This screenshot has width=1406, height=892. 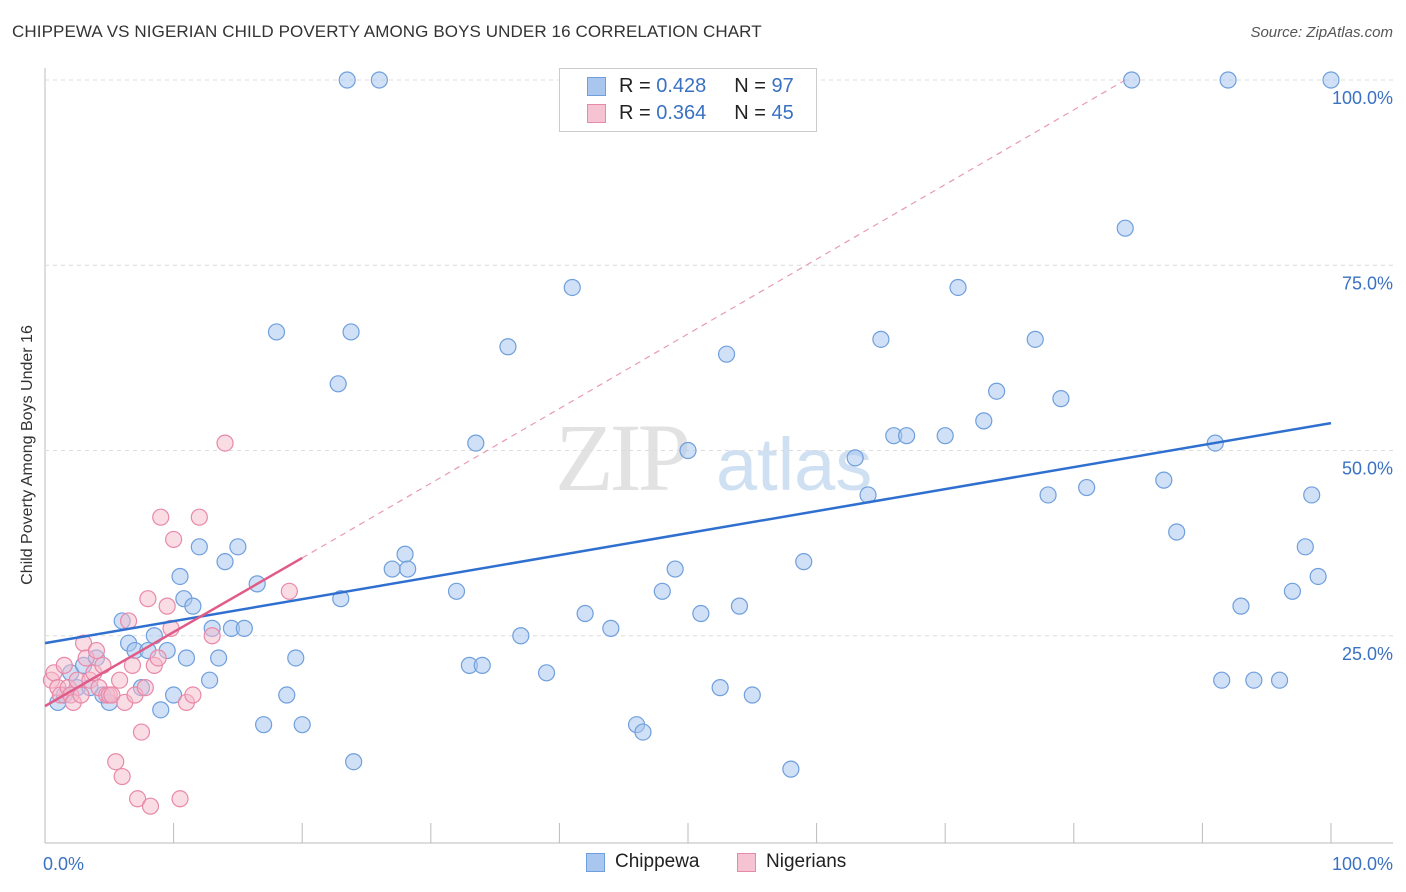 I want to click on legend-n-value: 97, so click(x=782, y=85).